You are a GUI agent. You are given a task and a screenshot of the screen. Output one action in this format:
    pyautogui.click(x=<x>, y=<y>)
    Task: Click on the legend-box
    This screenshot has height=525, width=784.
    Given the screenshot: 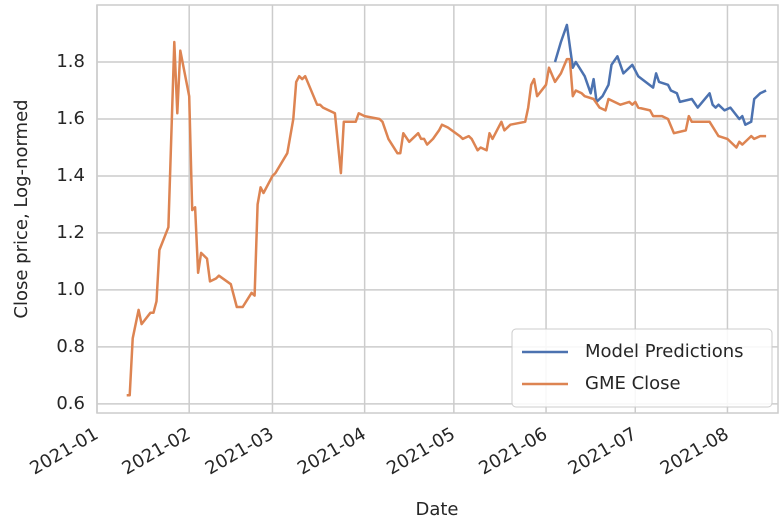 What is the action you would take?
    pyautogui.click(x=642, y=368)
    